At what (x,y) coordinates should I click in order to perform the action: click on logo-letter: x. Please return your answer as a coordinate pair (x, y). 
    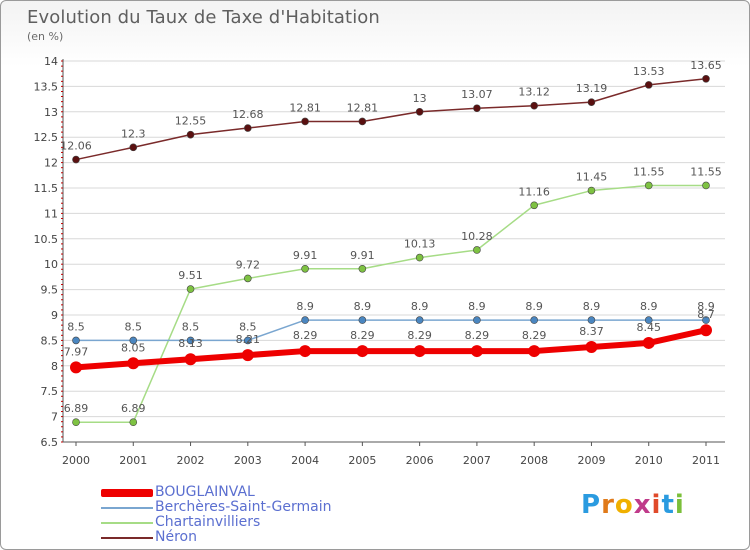
    Looking at the image, I should click on (642, 505).